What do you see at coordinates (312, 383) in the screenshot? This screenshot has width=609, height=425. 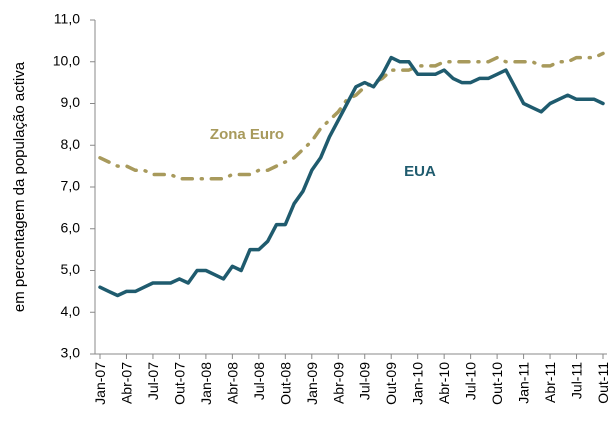 I see `x-tick-label: Jan-09` at bounding box center [312, 383].